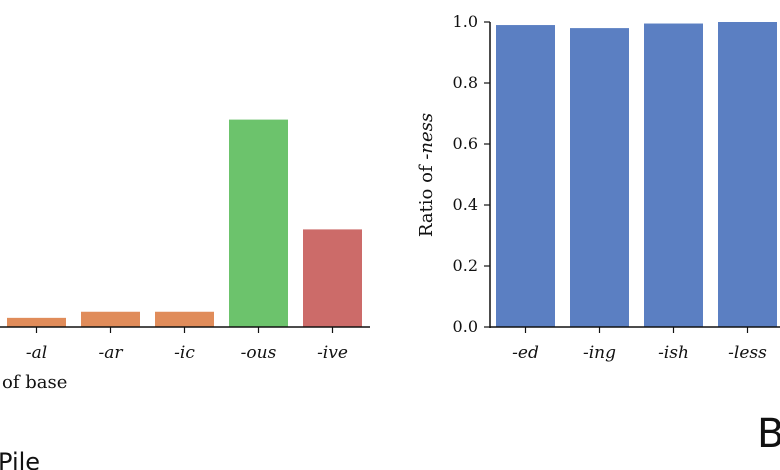 This screenshot has height=470, width=780. What do you see at coordinates (747, 353) in the screenshot?
I see `x-tick-label: -less` at bounding box center [747, 353].